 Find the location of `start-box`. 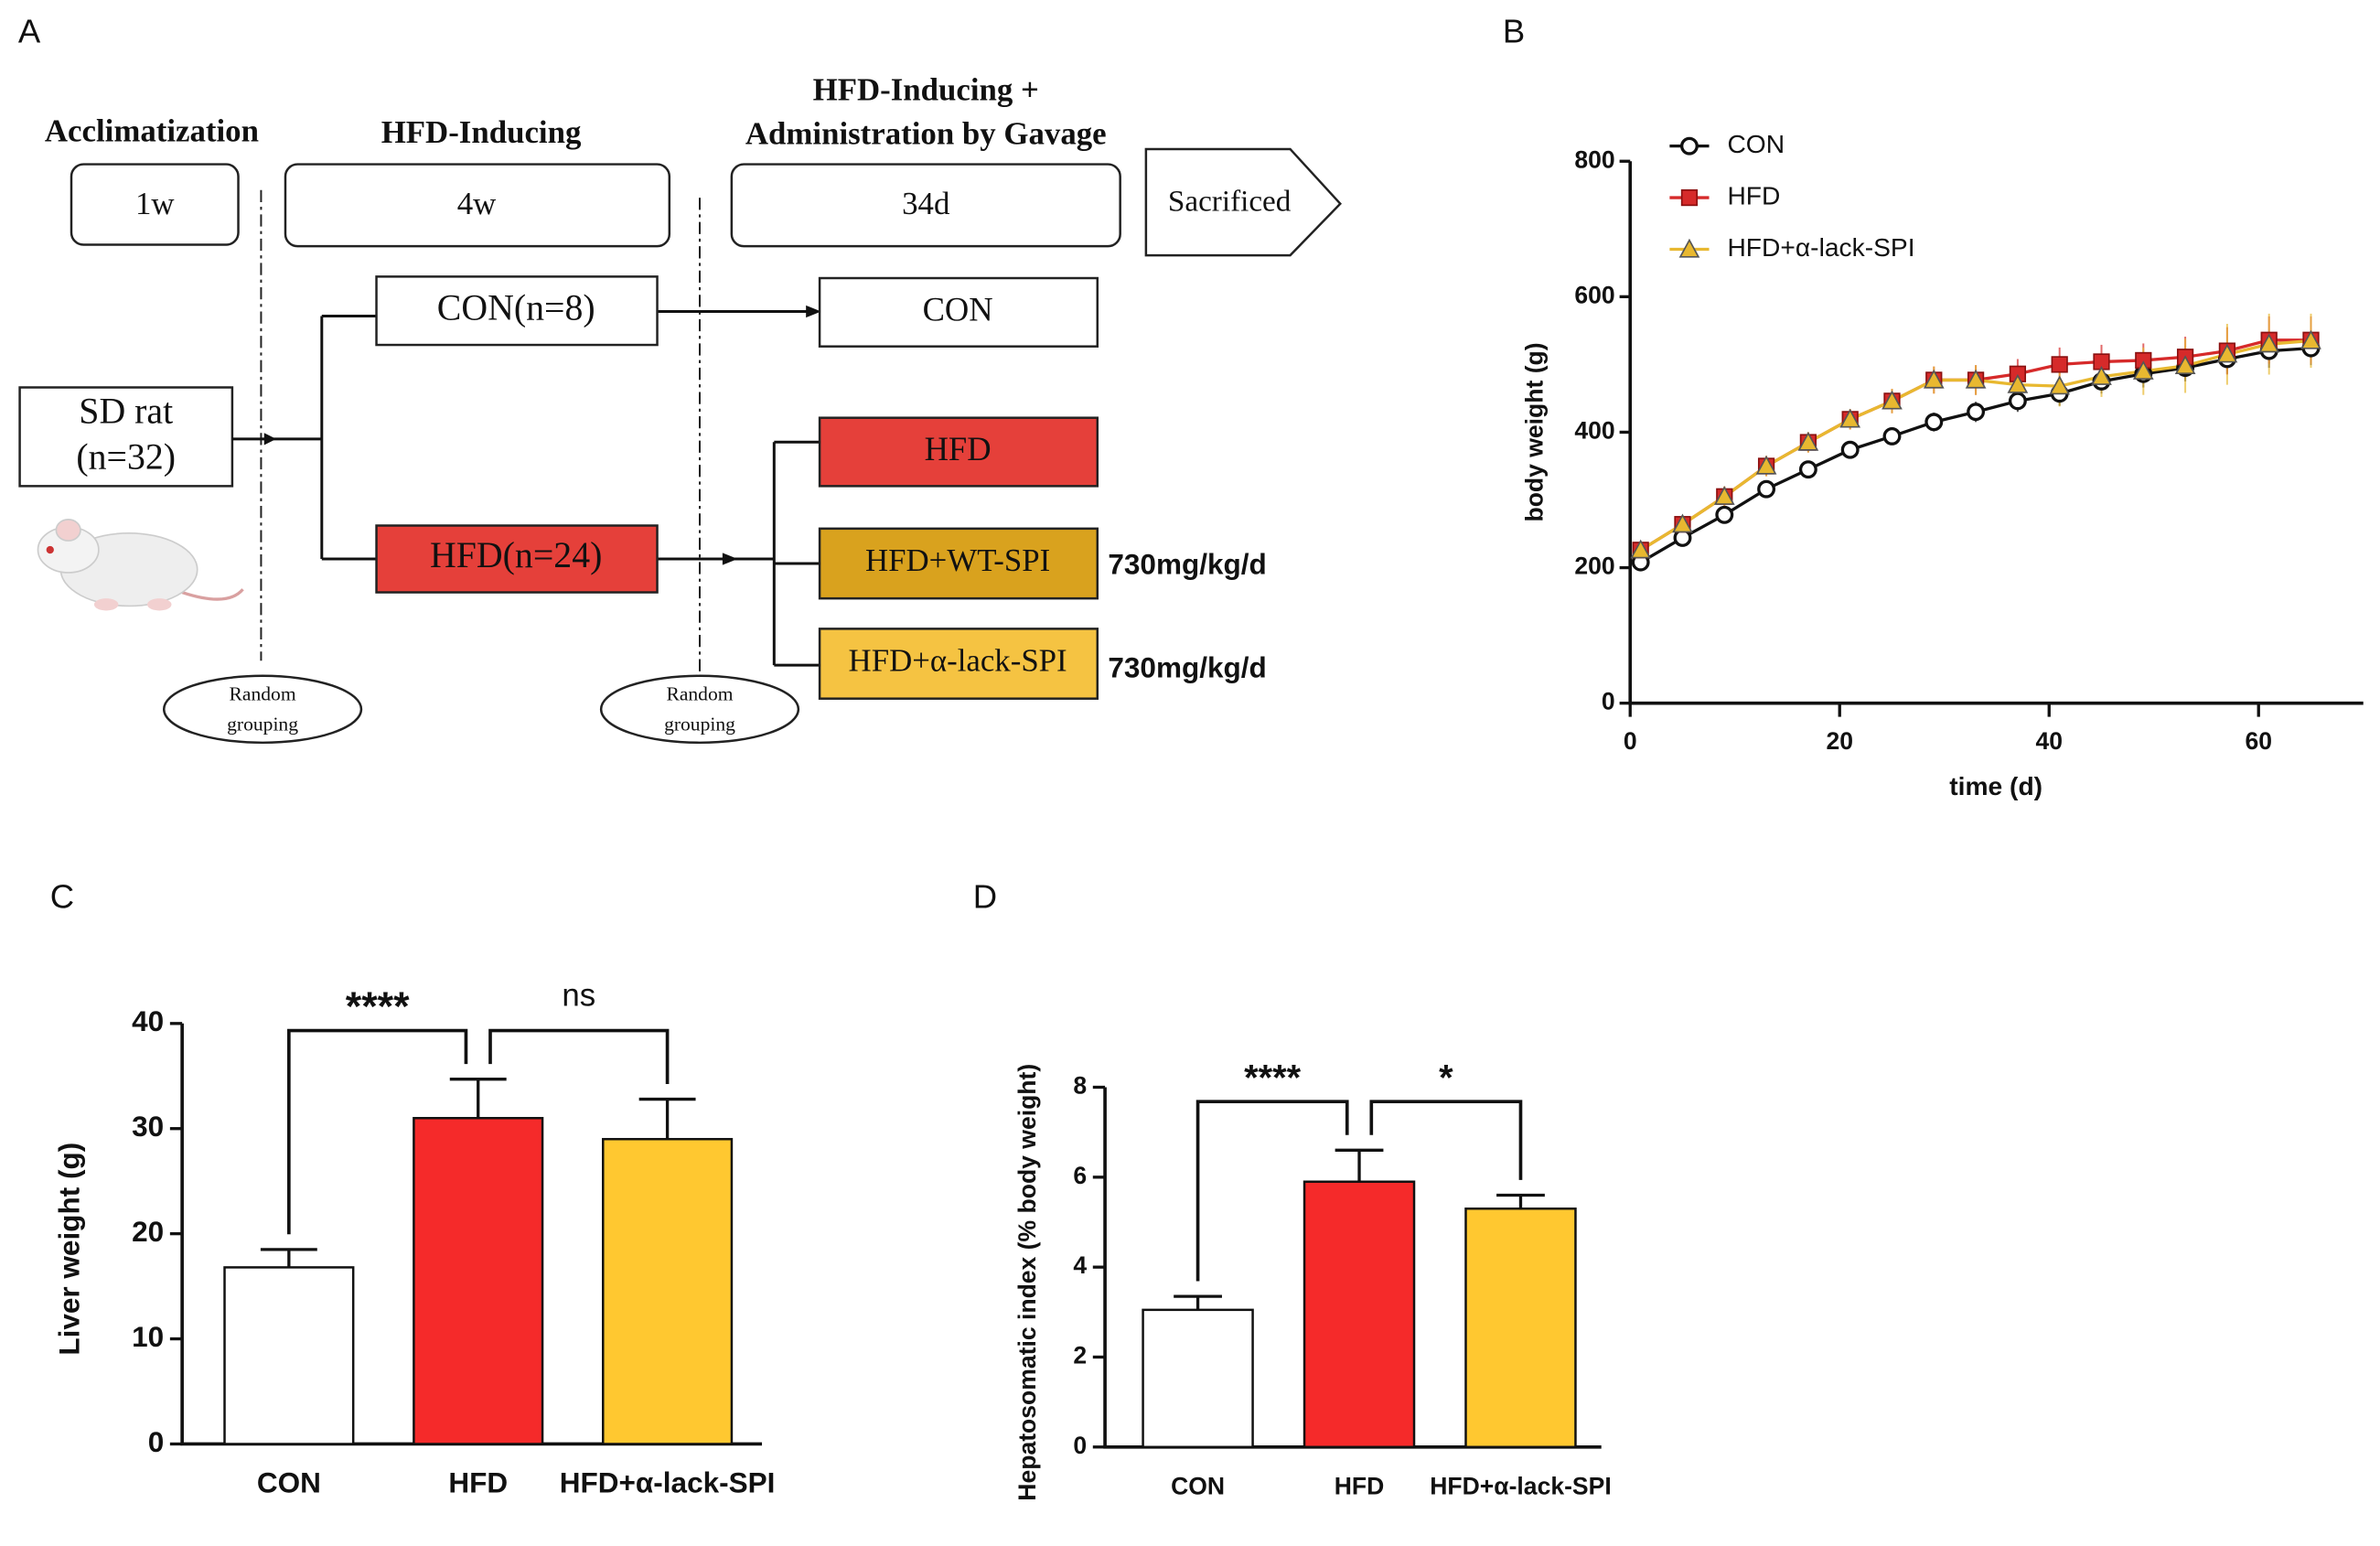

start-box is located at coordinates (126, 437).